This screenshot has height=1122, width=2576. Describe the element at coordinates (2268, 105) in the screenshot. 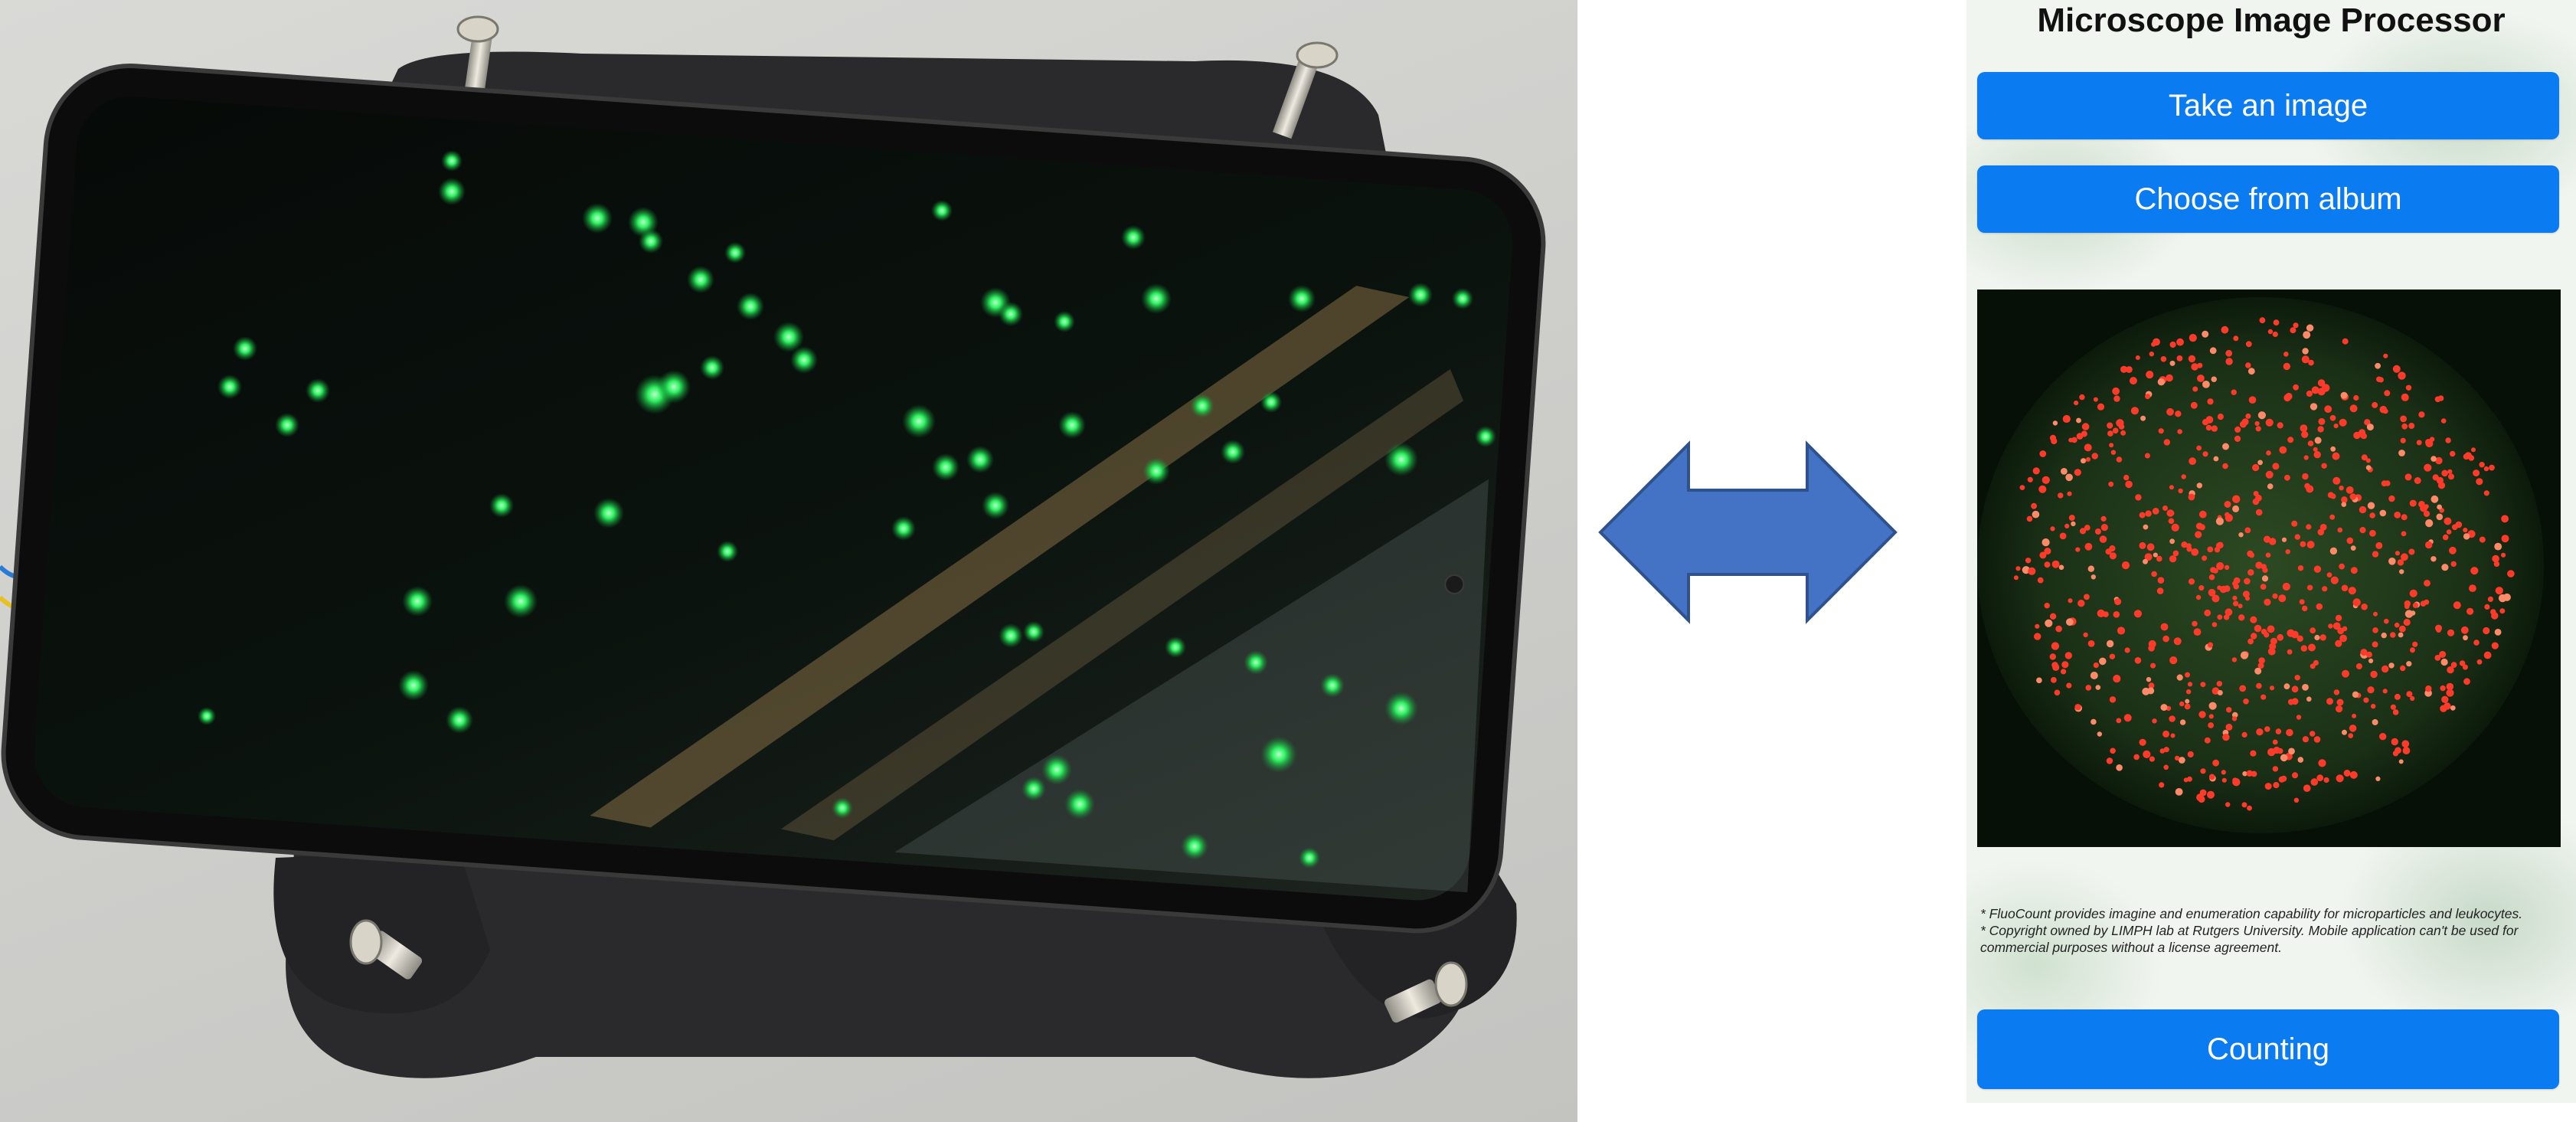

I see `take-image-button: Take an image` at that location.